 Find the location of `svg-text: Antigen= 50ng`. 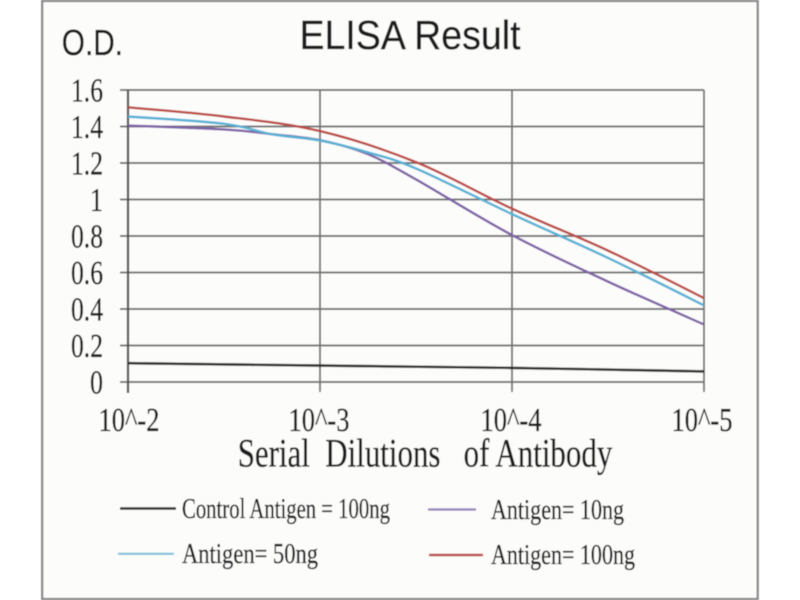

svg-text: Antigen= 50ng is located at coordinates (250, 554).